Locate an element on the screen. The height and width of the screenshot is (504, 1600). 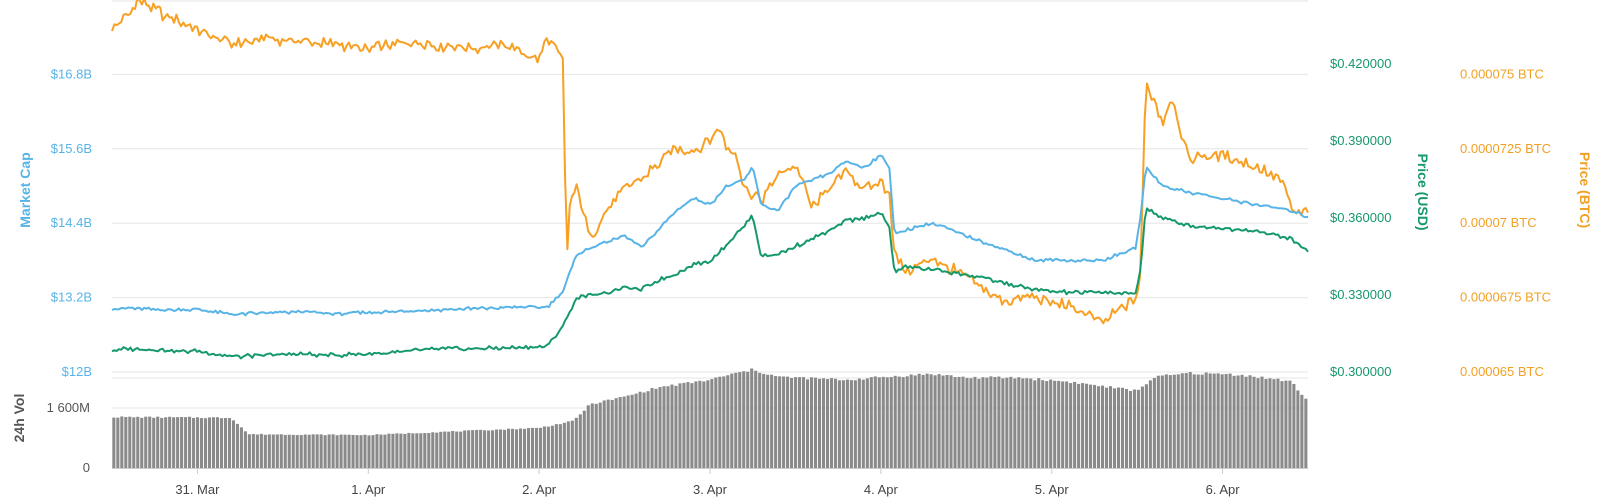
price-btc-axis-title: Price (BTC) is located at coordinates (1585, 190).